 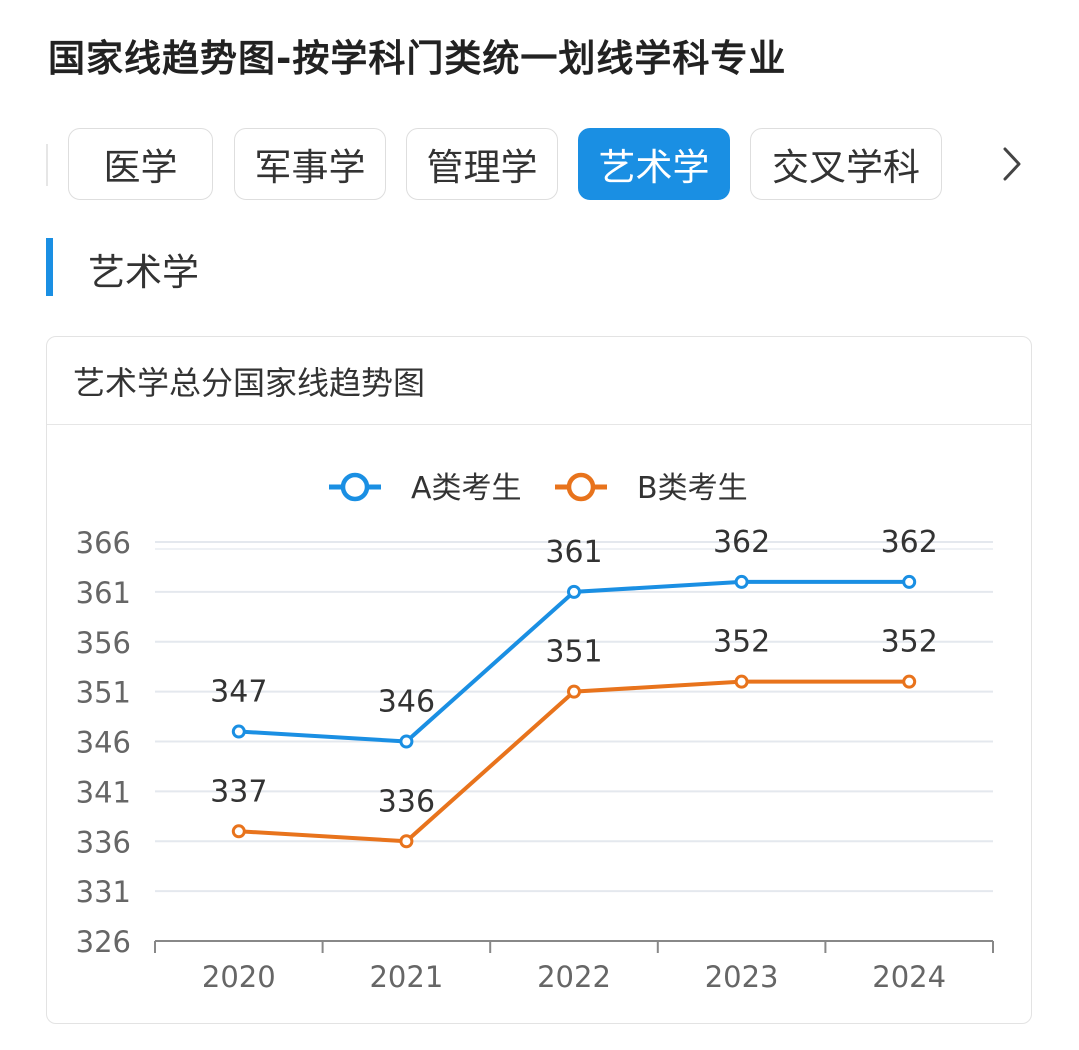 What do you see at coordinates (143, 272) in the screenshot?
I see `section-title: 艺术学` at bounding box center [143, 272].